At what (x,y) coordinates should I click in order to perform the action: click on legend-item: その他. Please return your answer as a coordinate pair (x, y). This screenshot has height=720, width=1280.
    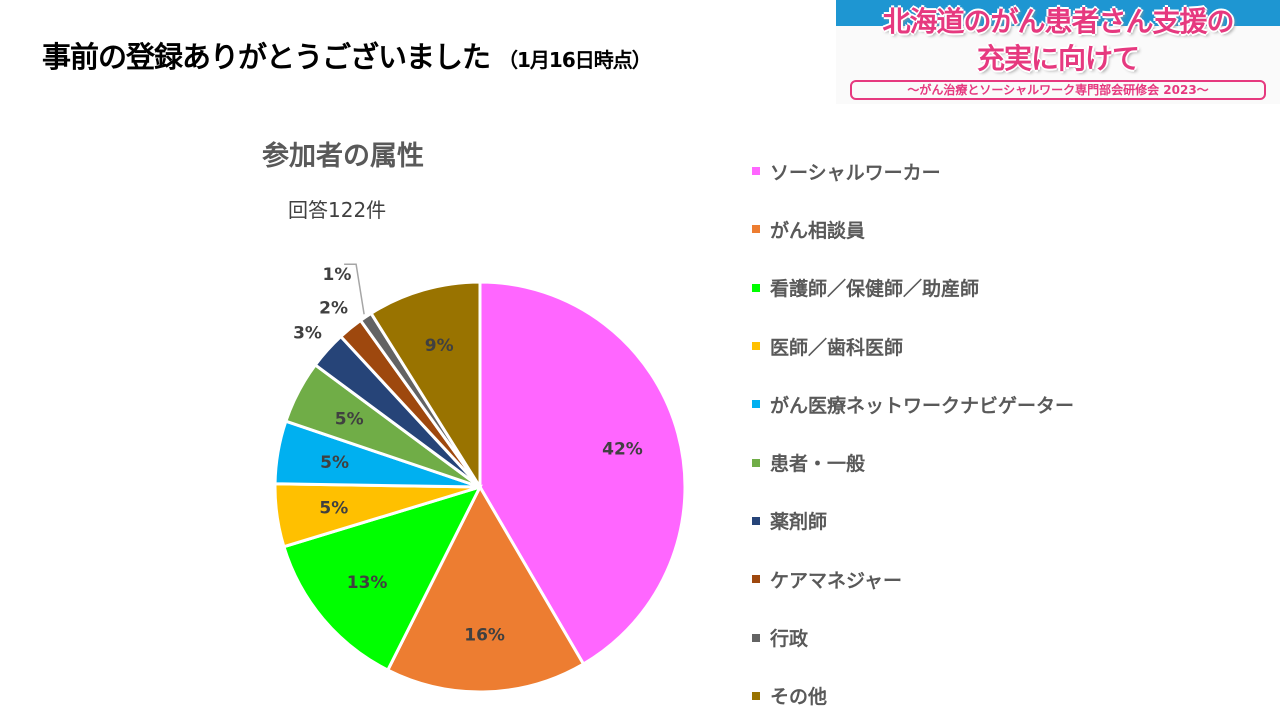
    Looking at the image, I should click on (913, 693).